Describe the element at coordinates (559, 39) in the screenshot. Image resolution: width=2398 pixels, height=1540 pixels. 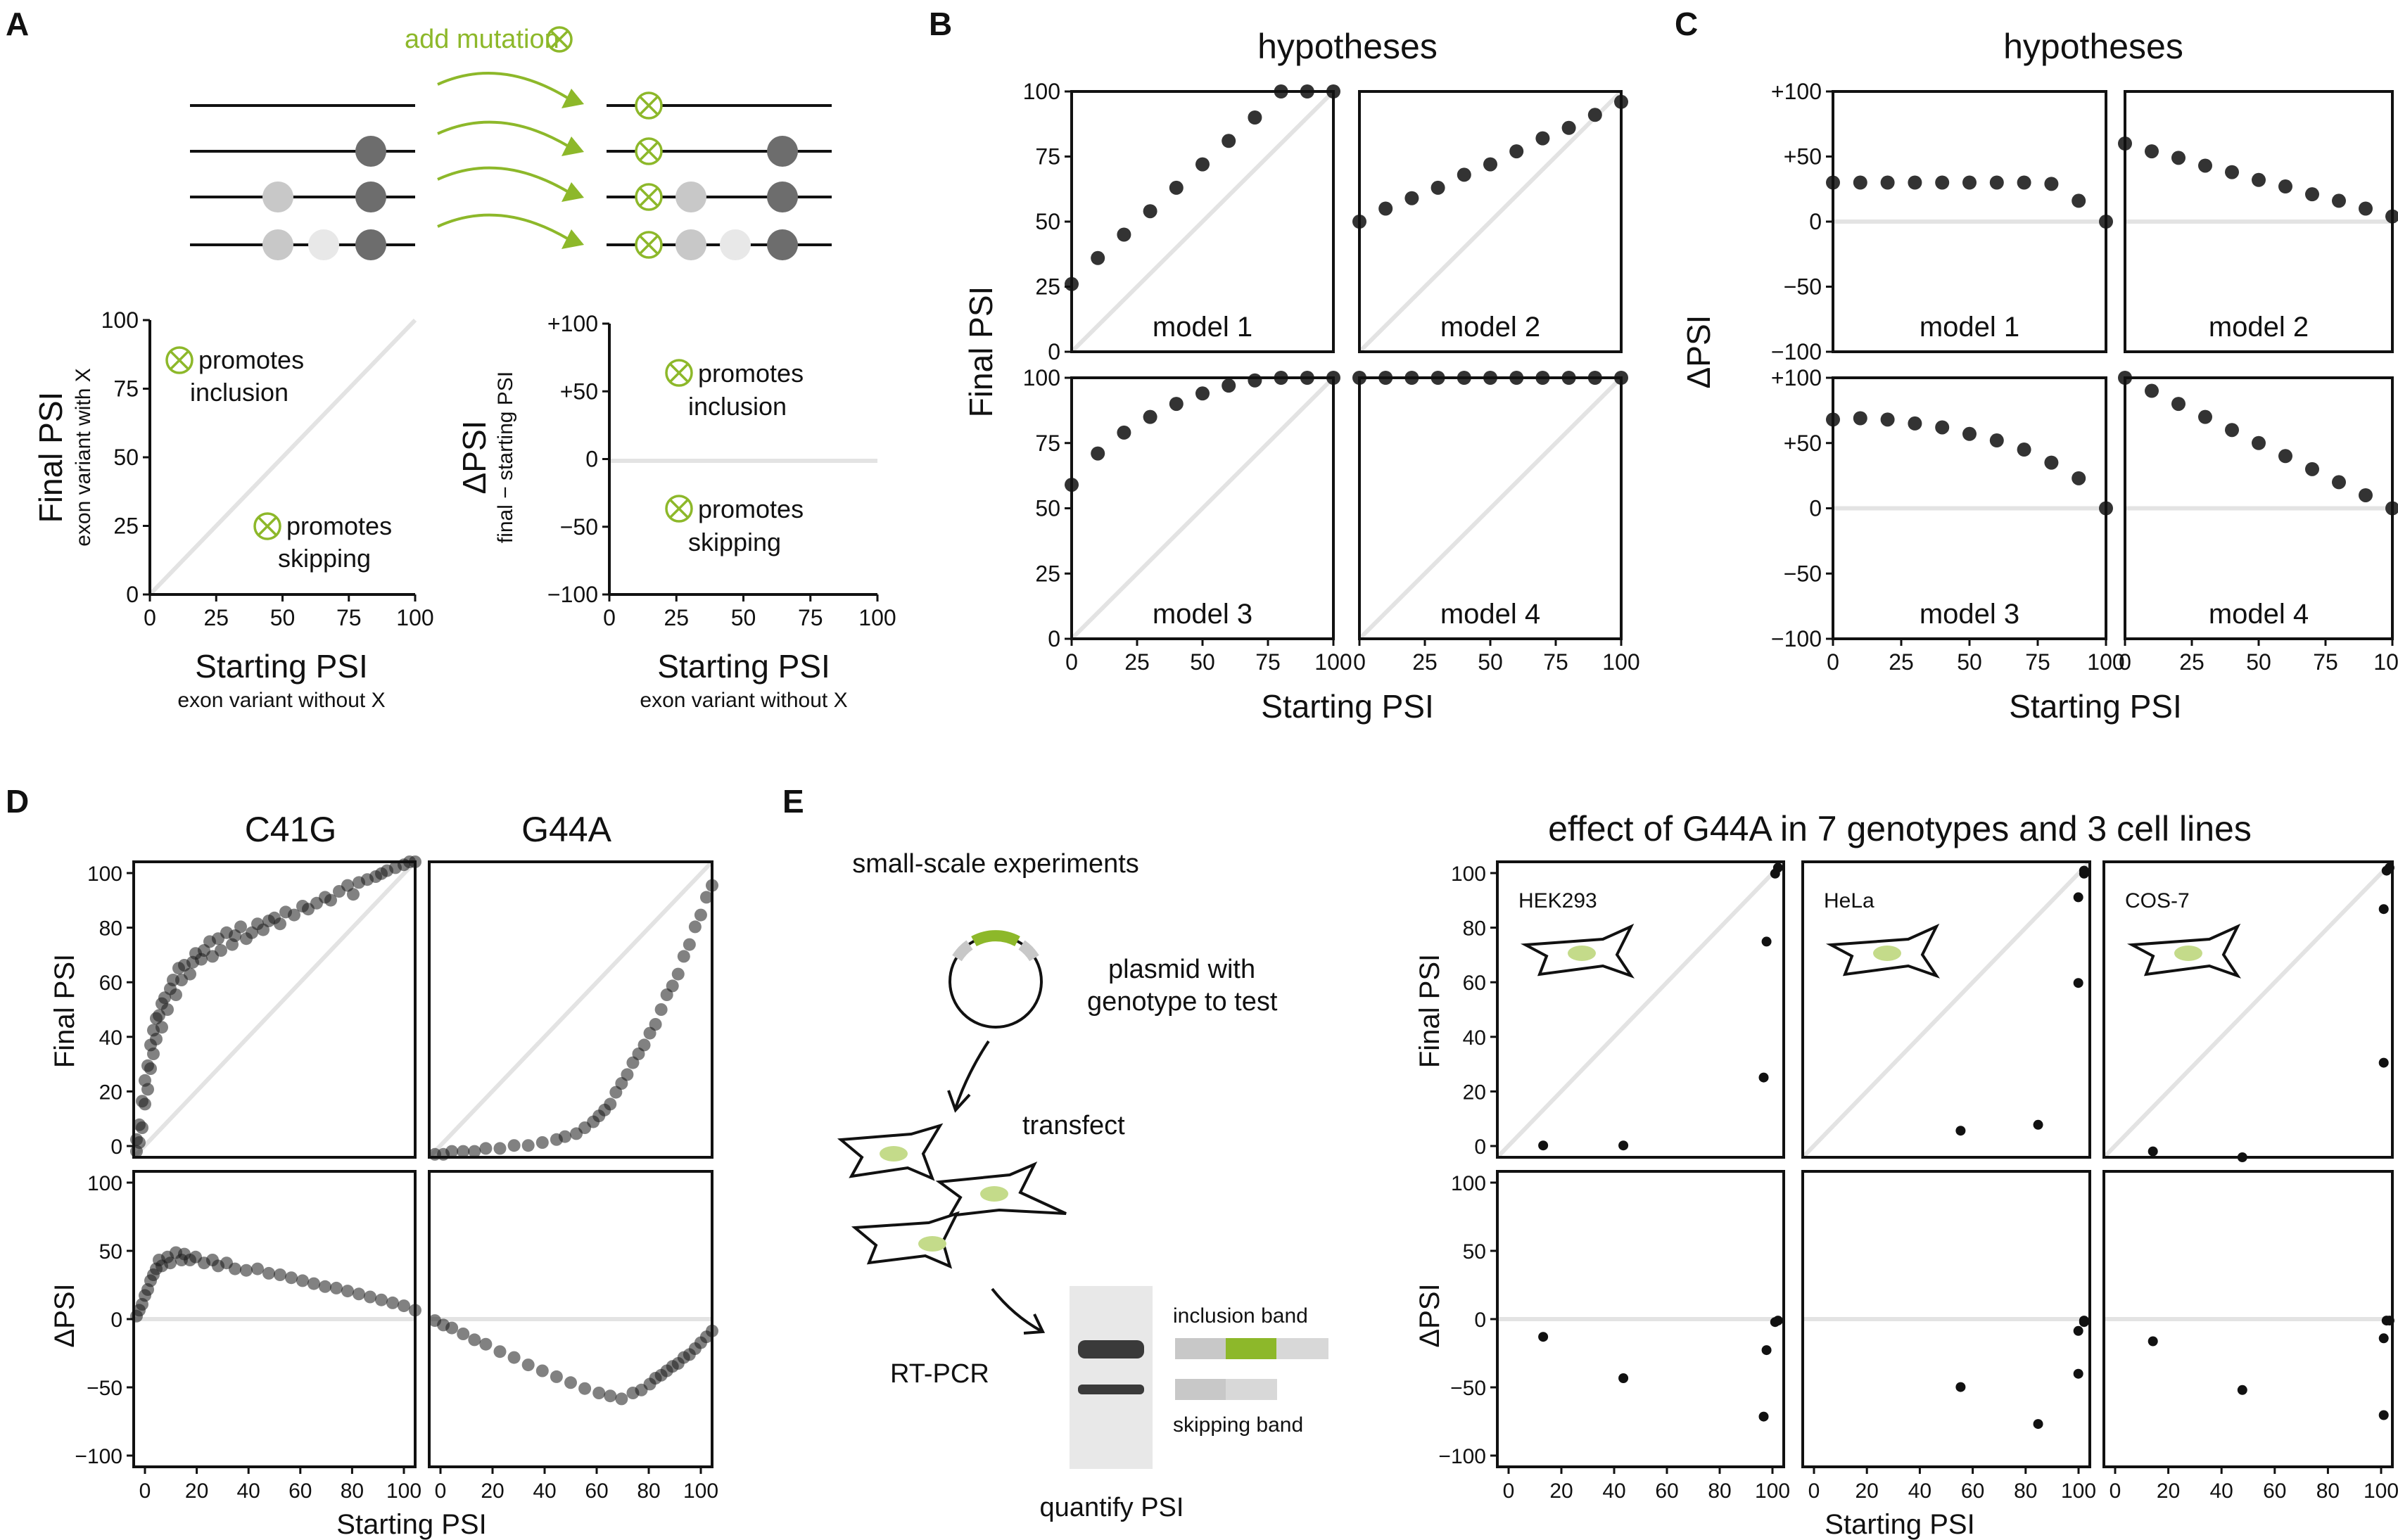
I see `mutation-symbol-legend-icon` at that location.